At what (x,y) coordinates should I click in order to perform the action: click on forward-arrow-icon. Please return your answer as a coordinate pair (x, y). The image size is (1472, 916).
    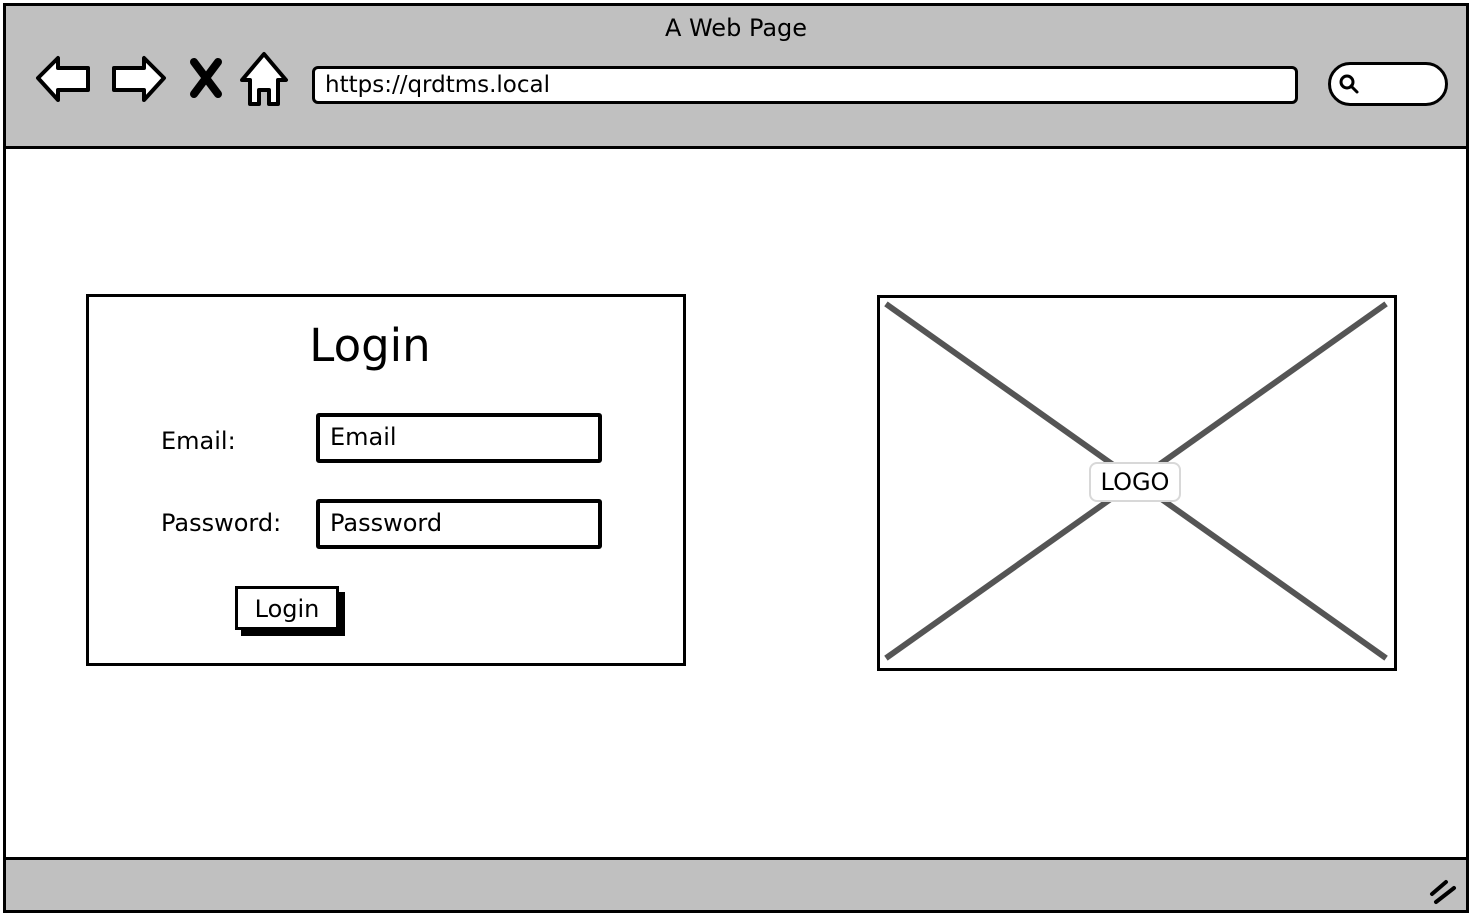
    Looking at the image, I should click on (138, 78).